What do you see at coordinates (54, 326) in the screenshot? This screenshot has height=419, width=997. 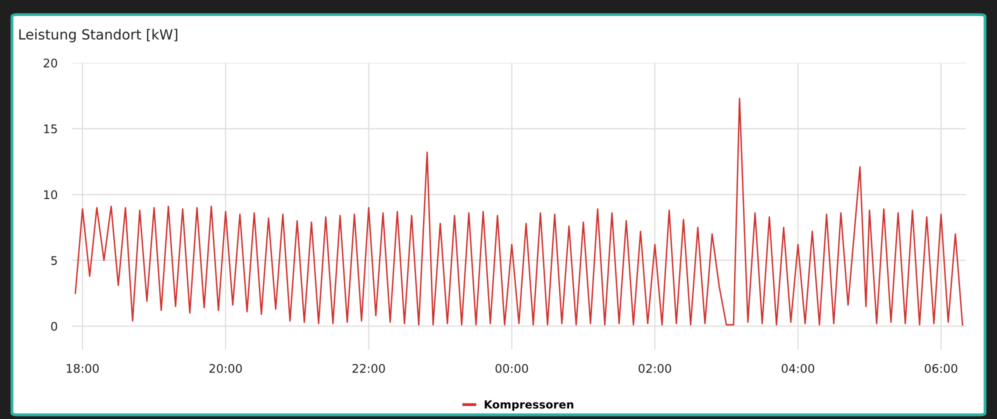 I see `y-tick-label: 0` at bounding box center [54, 326].